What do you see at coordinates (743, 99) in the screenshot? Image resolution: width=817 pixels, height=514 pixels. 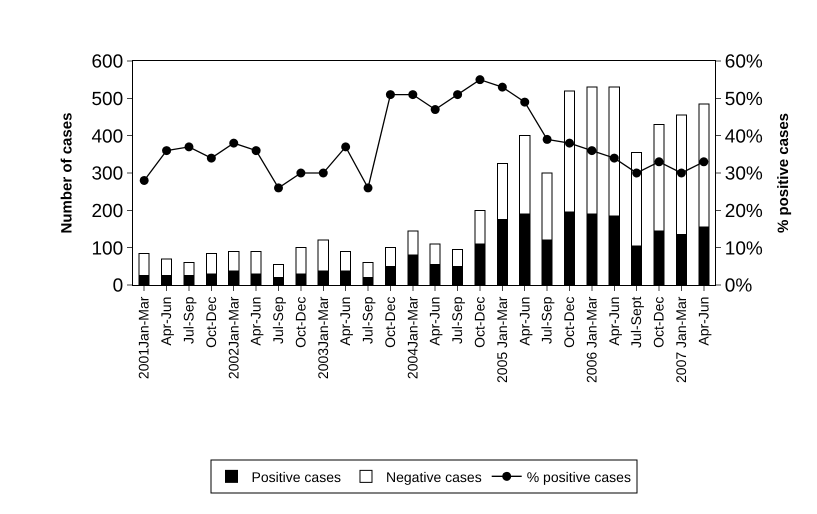 I see `y2-tick-label: 50%` at bounding box center [743, 99].